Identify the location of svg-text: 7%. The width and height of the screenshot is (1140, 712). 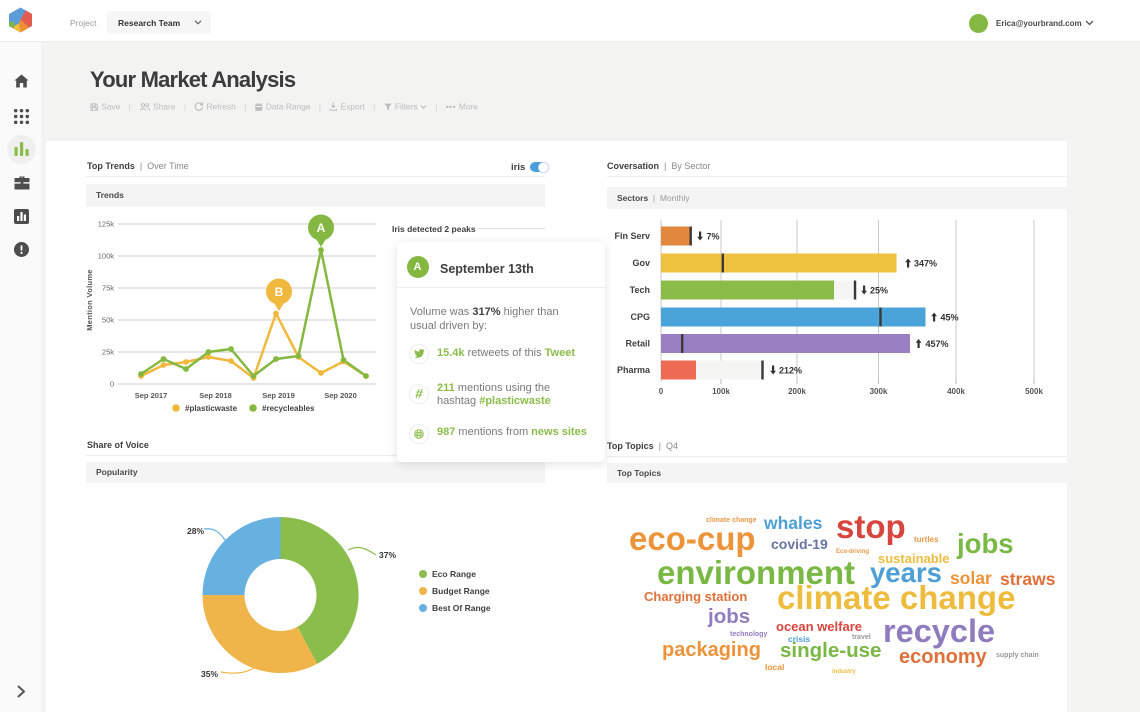
(713, 237).